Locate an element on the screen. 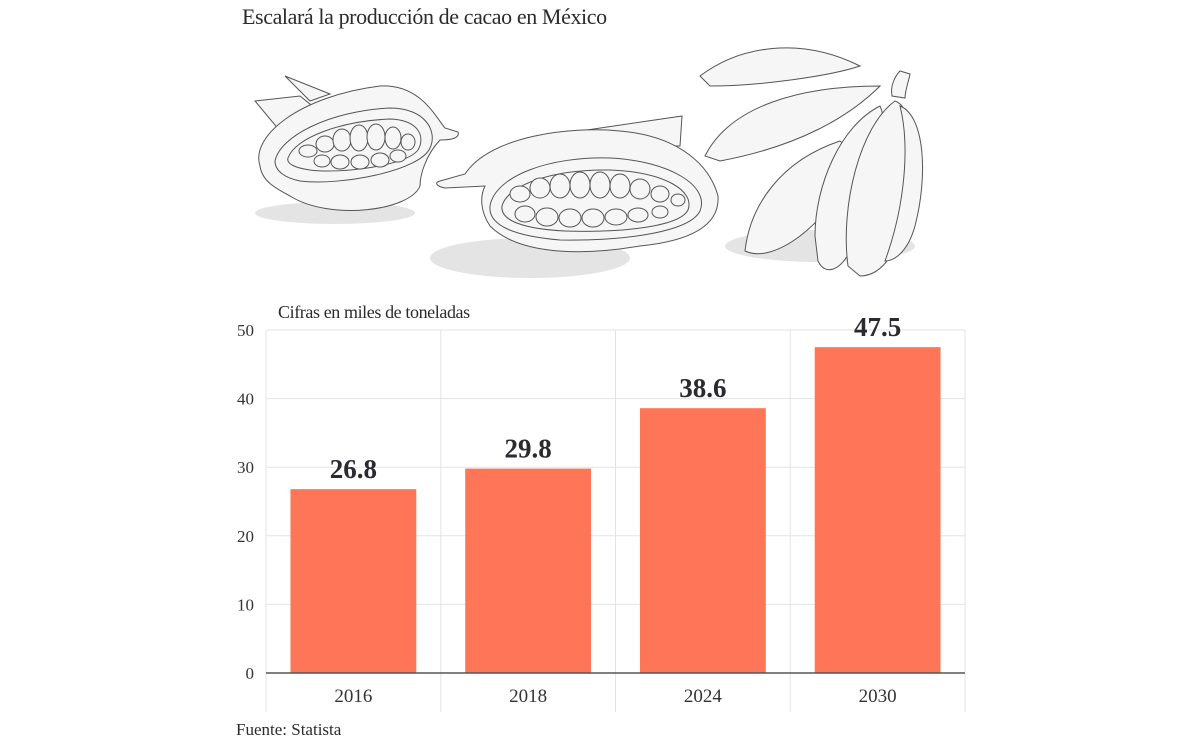  value-label: 47.5 is located at coordinates (877, 327).